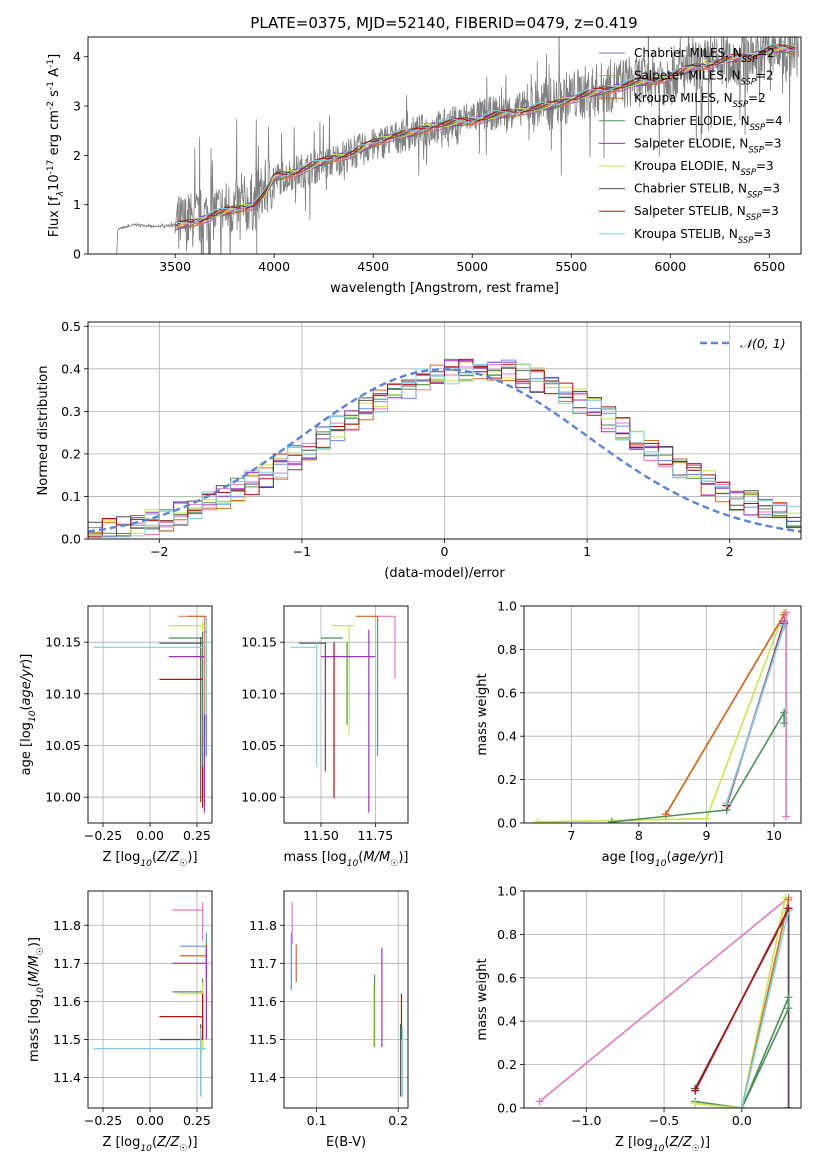 The width and height of the screenshot is (819, 1170). What do you see at coordinates (321, 835) in the screenshot?
I see `x-tick-label: 11.50` at bounding box center [321, 835].